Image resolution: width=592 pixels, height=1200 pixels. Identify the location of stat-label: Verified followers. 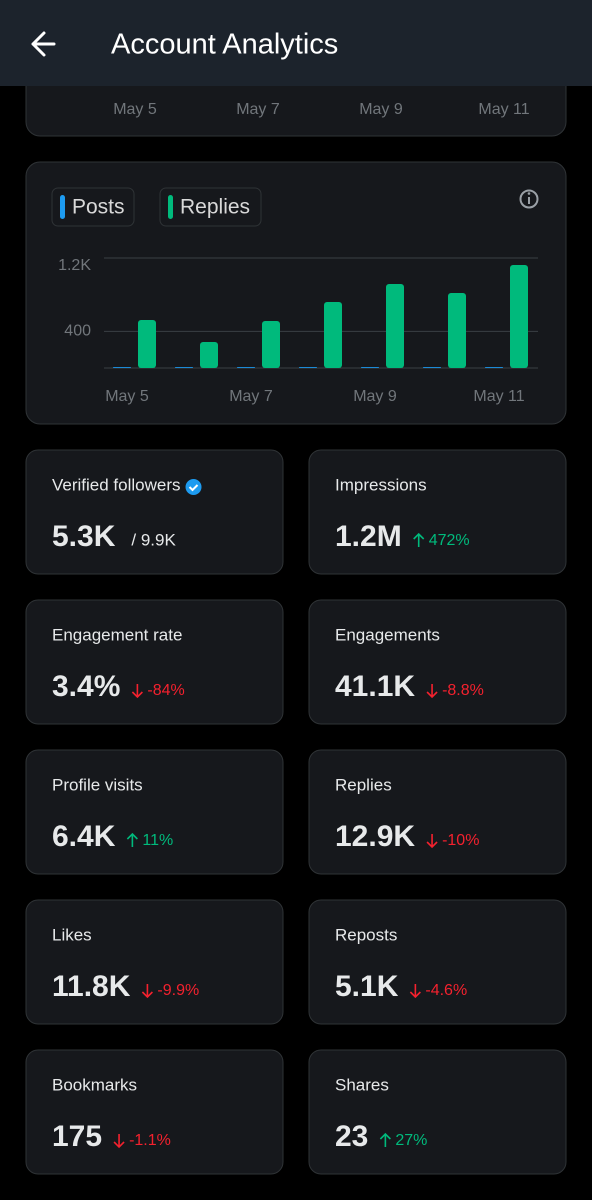
(116, 484).